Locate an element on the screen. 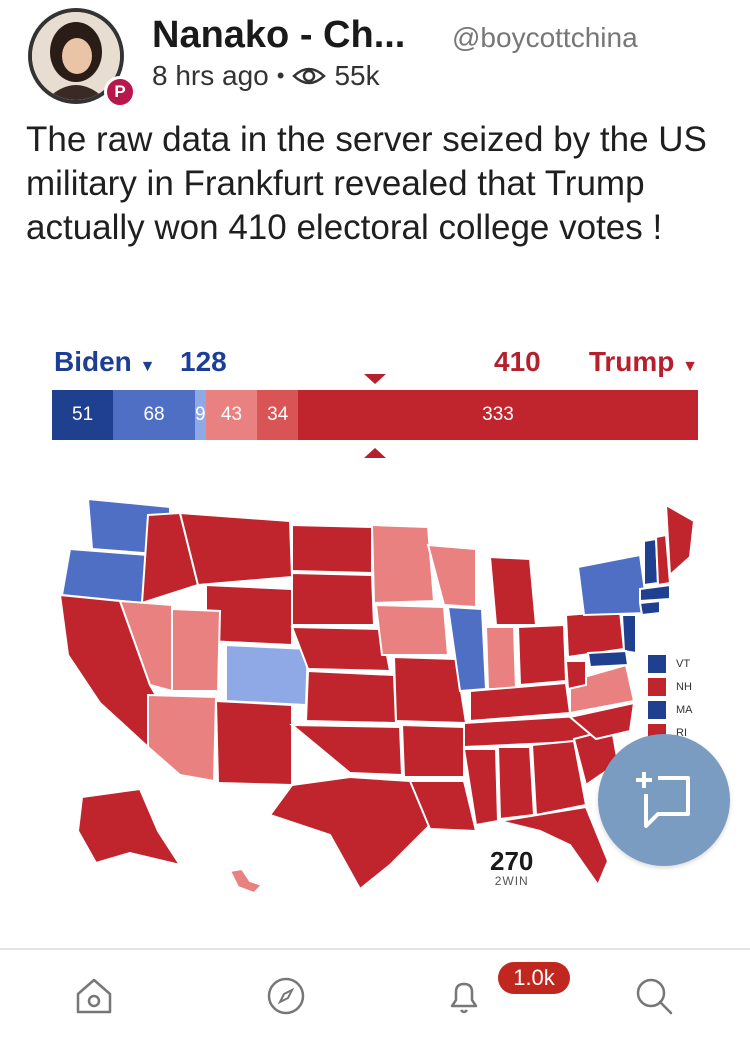  platform-badge-letter: P is located at coordinates (120, 91).